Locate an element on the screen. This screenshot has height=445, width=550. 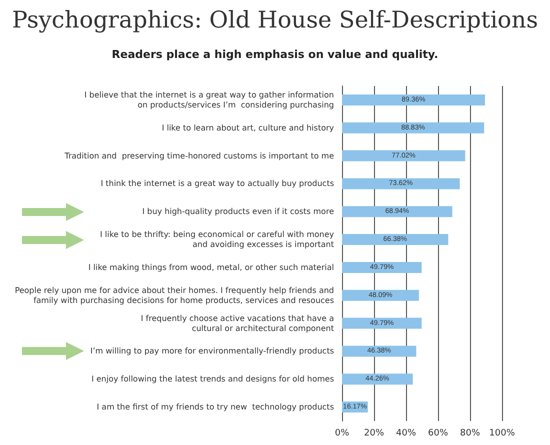
x-tick-label: 60% is located at coordinates (438, 433).